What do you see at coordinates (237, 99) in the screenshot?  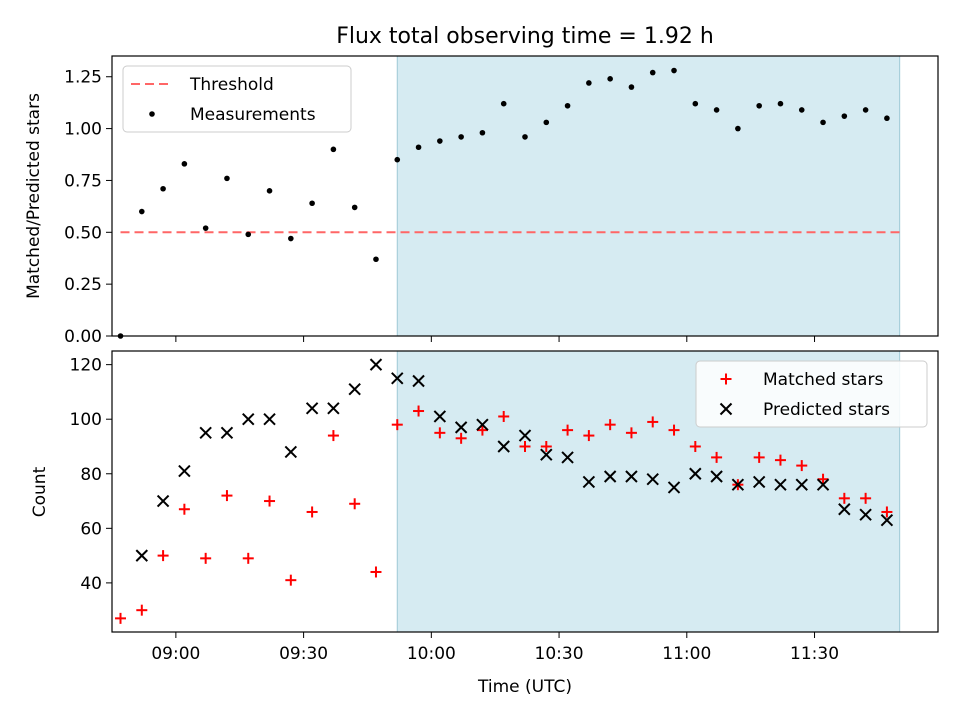 I see `top-legend: Threshold Measurements` at bounding box center [237, 99].